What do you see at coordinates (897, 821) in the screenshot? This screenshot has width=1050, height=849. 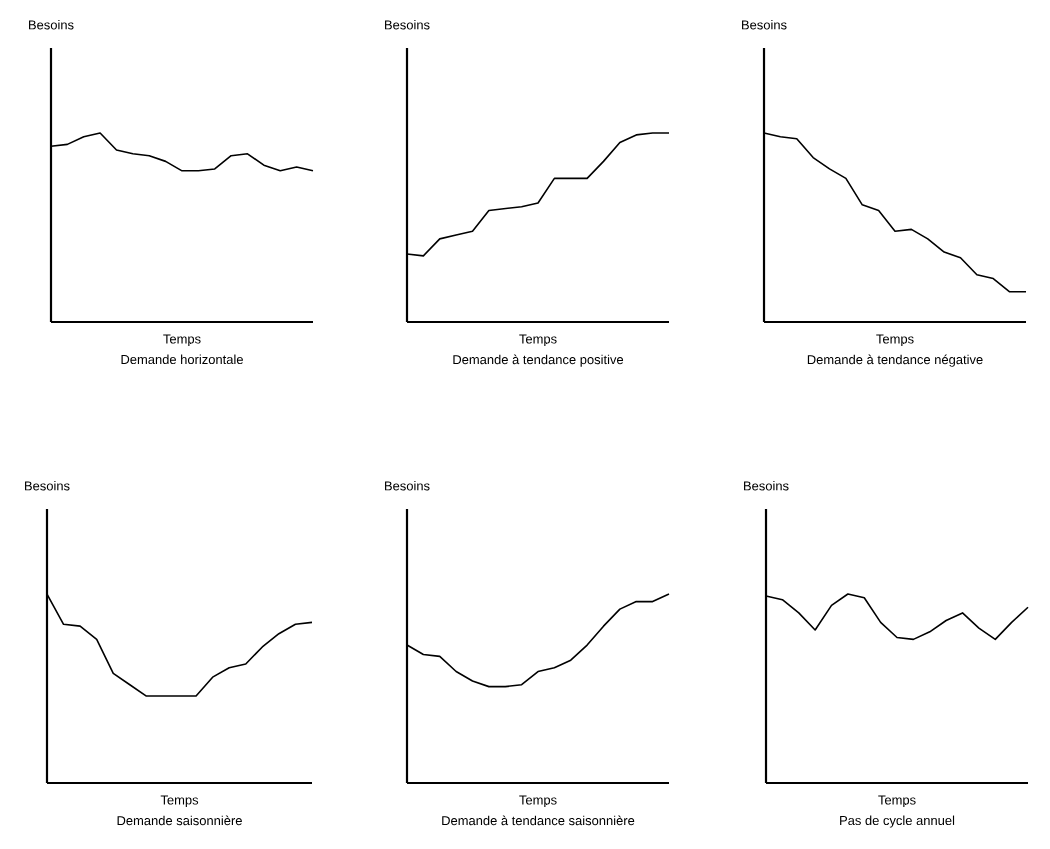 I see `text: Pas de cycle annuel` at bounding box center [897, 821].